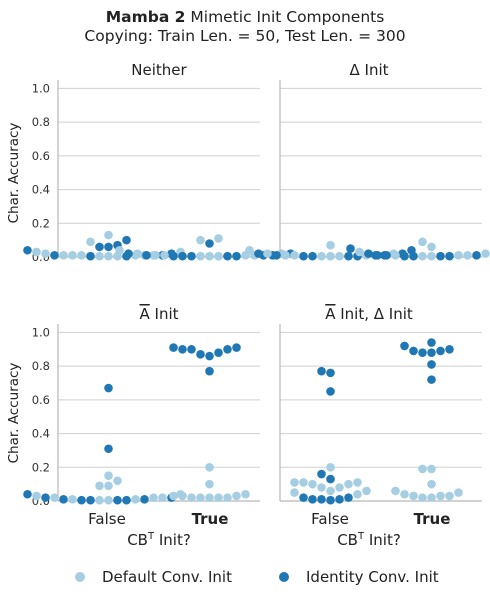 This screenshot has height=603, width=490. I want to click on panel-title-a-init-text: Init, so click(164, 314).